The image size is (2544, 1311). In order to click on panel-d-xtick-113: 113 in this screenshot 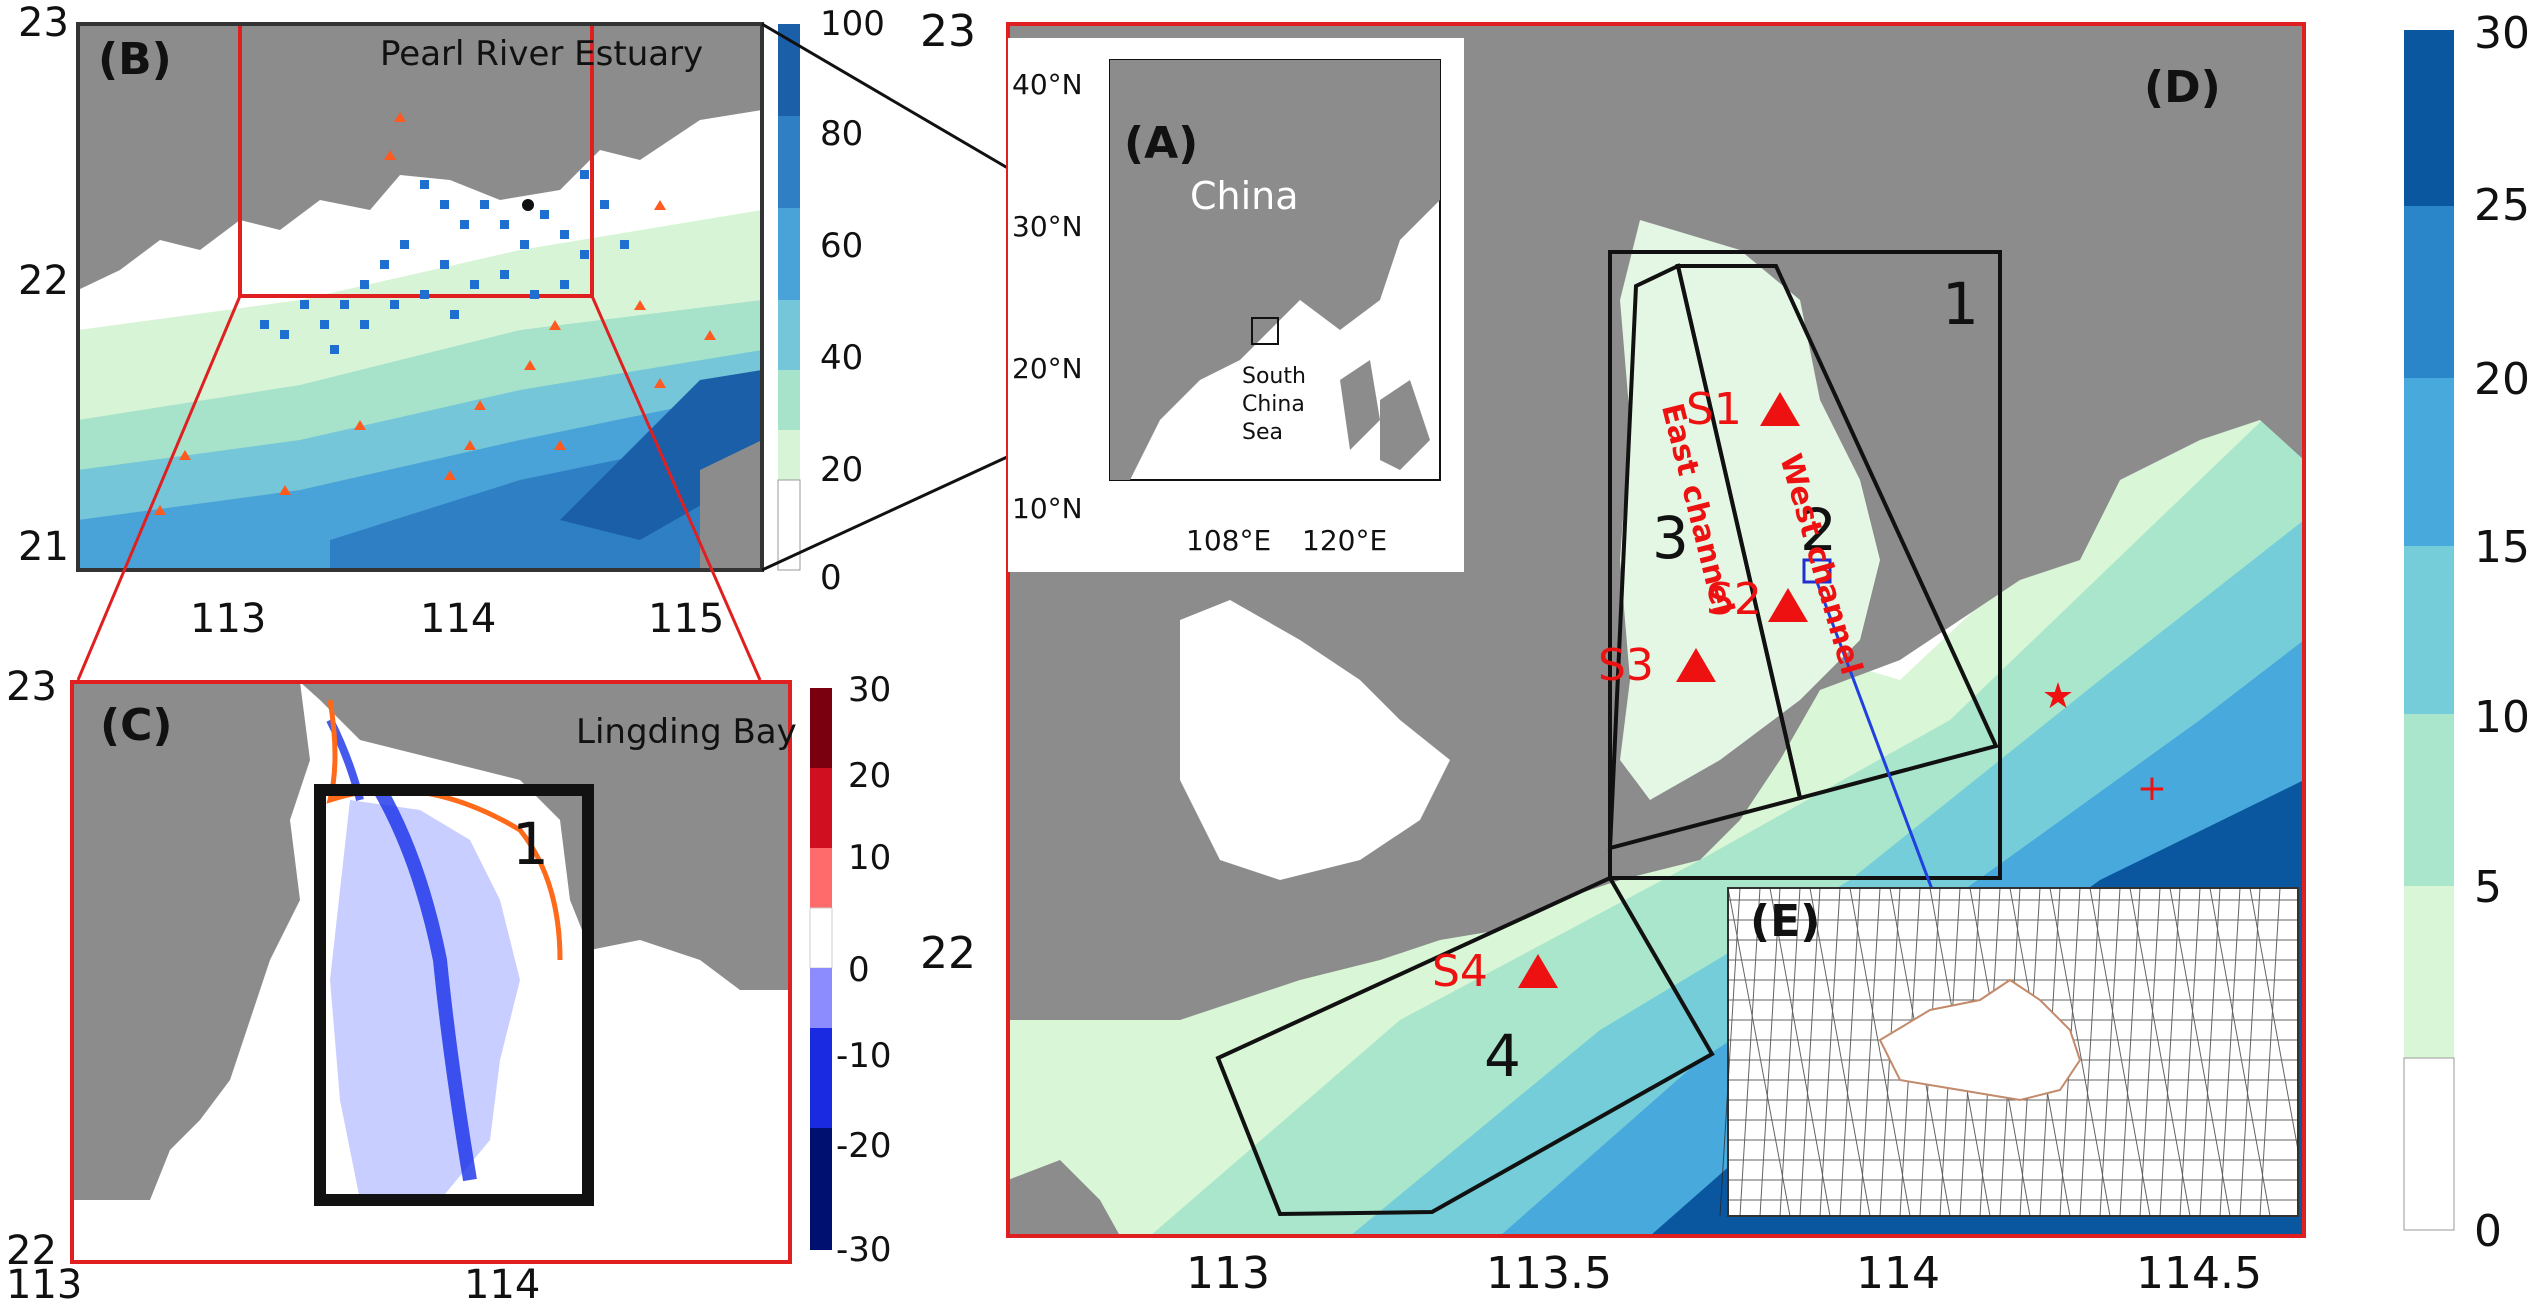, I will do `click(1228, 1273)`.